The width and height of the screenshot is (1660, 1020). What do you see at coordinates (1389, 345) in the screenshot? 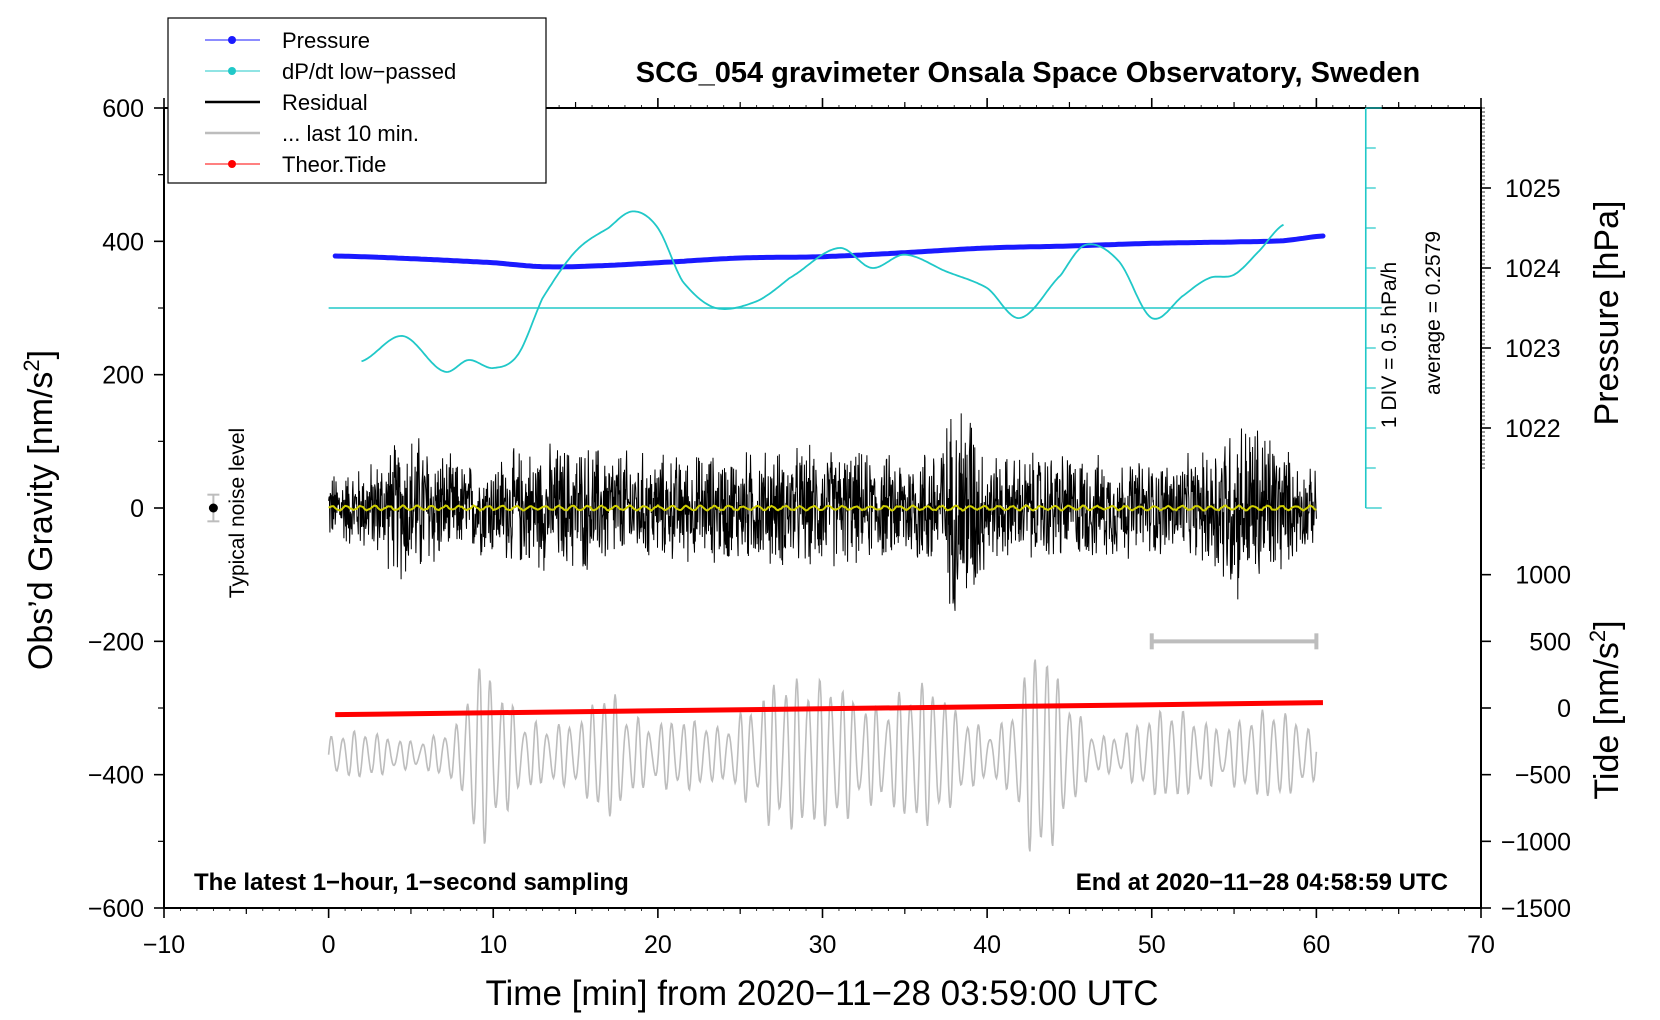
I see `bracket-division-label: 1 DIV = 0.5 hPa/h` at bounding box center [1389, 345].